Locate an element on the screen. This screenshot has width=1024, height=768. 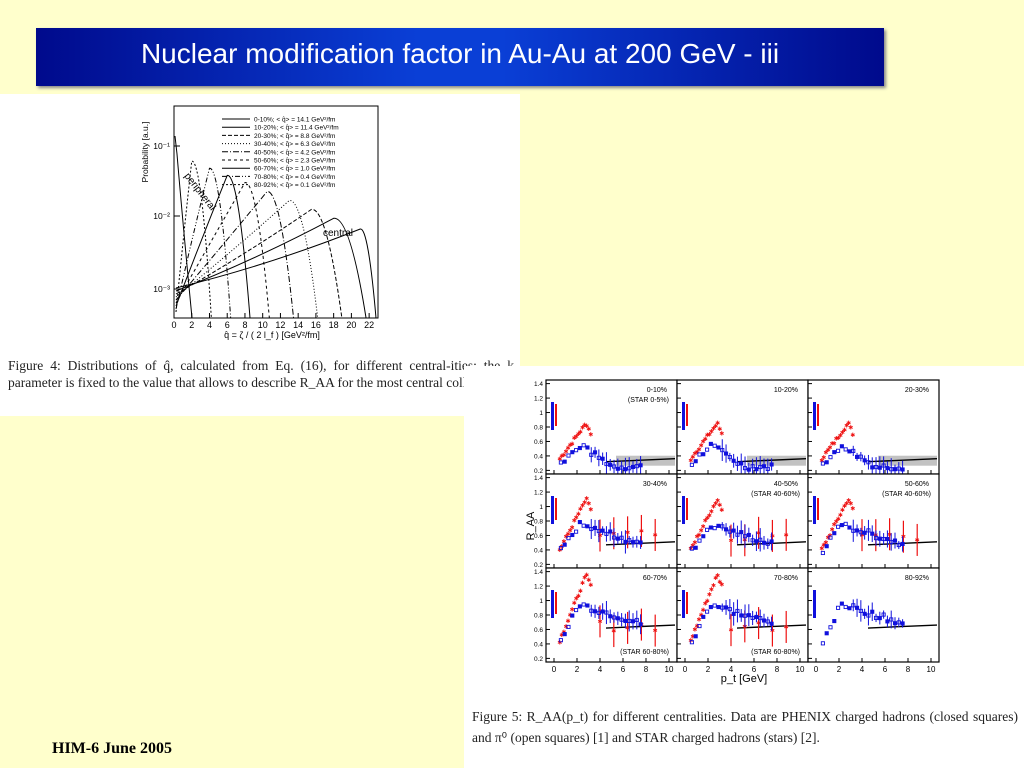
fig4-ylabel: Probability [a.u.] is located at coordinates (145, 152).